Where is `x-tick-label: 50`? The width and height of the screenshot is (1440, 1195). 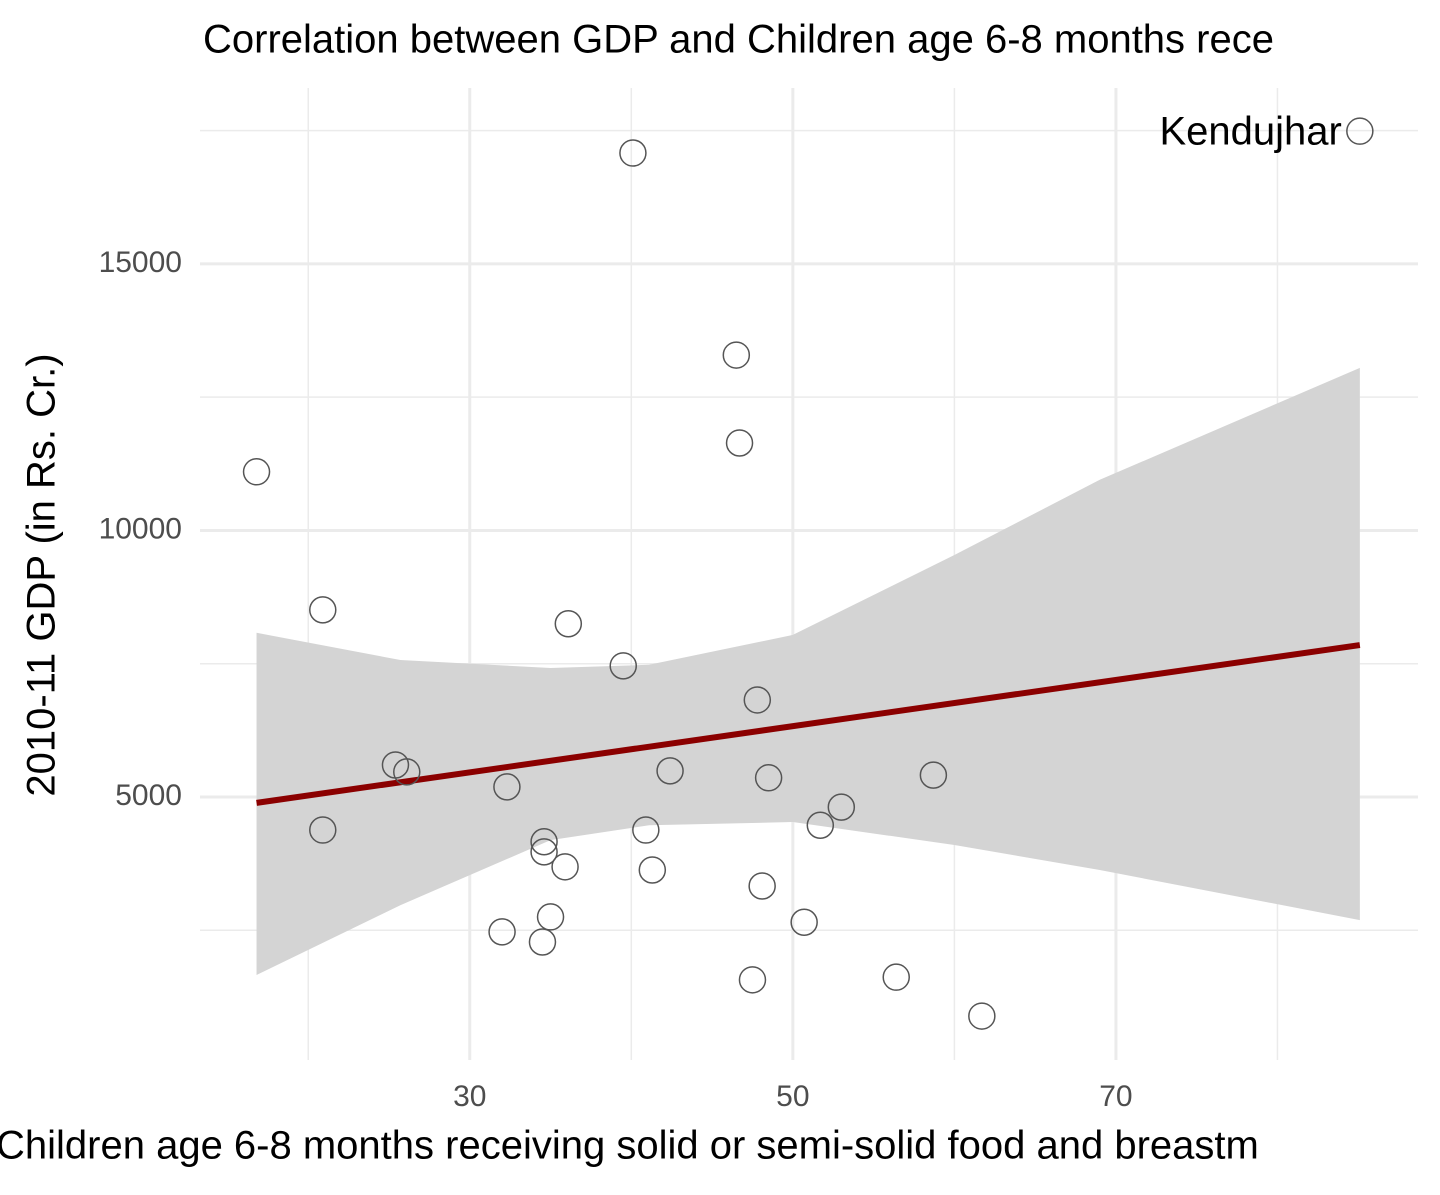 x-tick-label: 50 is located at coordinates (792, 1096).